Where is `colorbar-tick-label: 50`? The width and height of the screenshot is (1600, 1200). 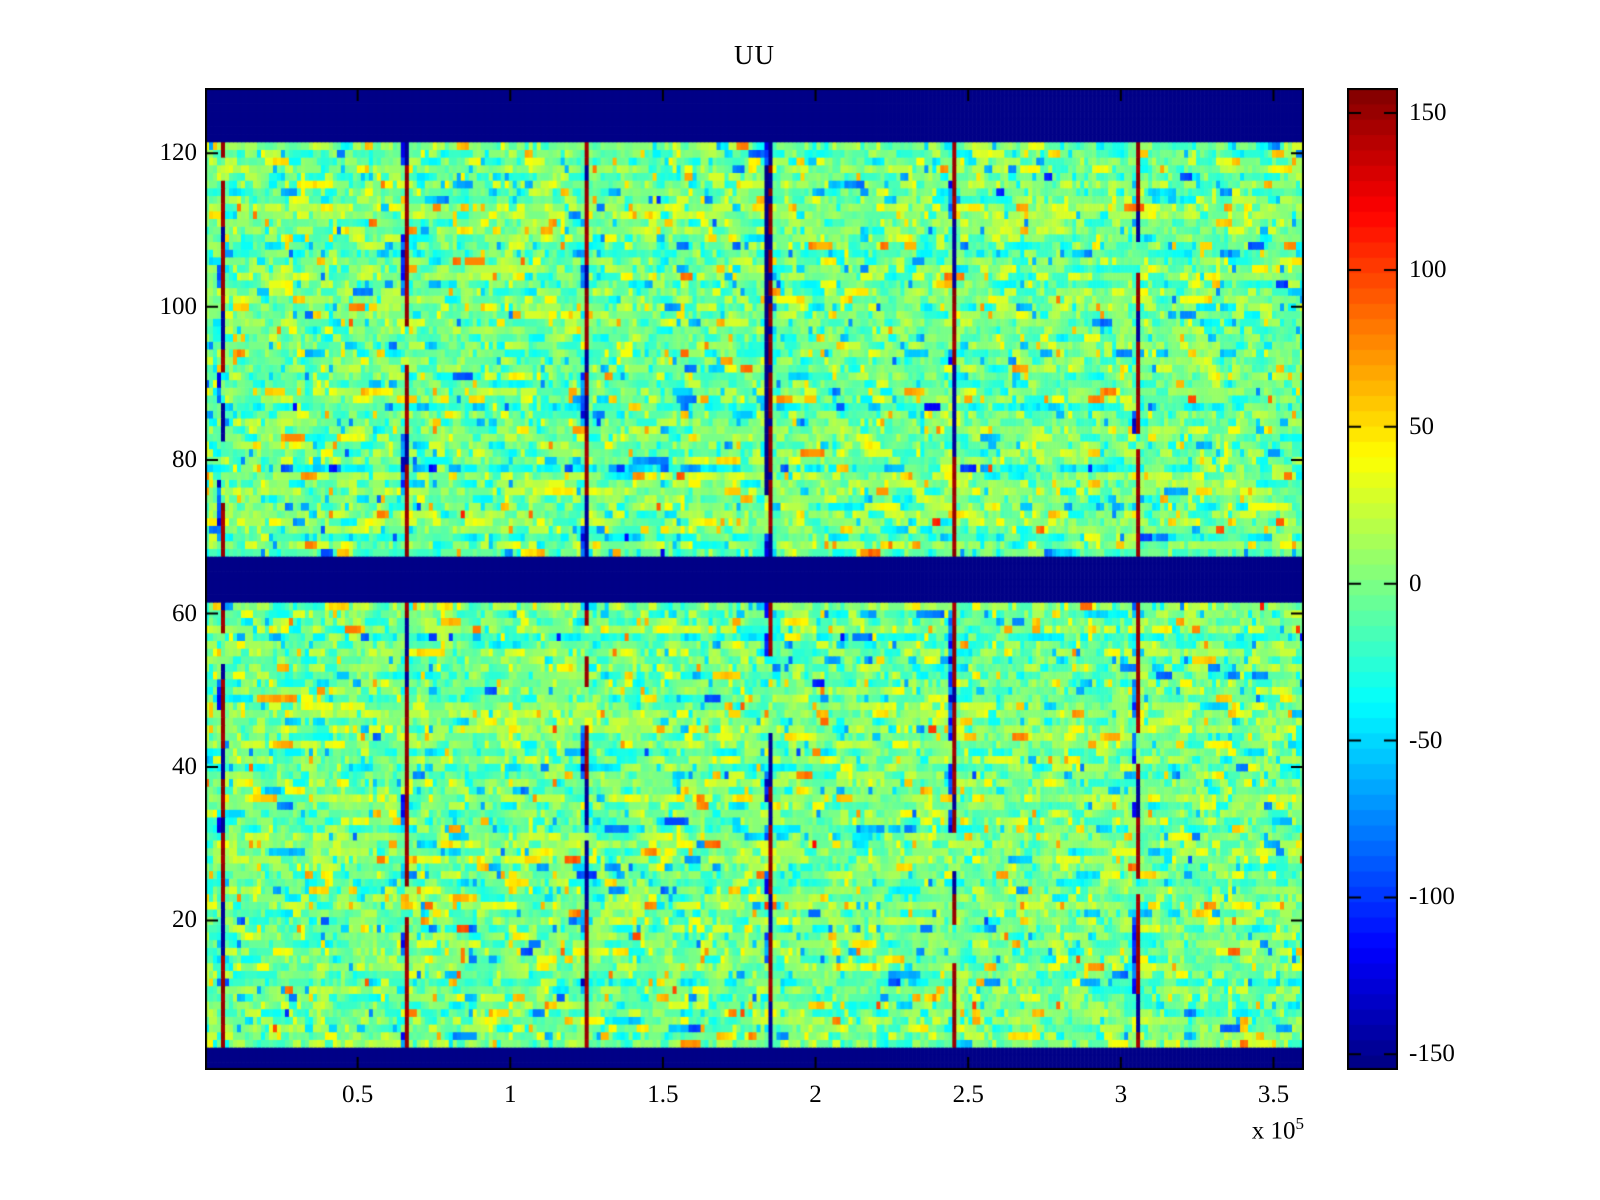 colorbar-tick-label: 50 is located at coordinates (1421, 426).